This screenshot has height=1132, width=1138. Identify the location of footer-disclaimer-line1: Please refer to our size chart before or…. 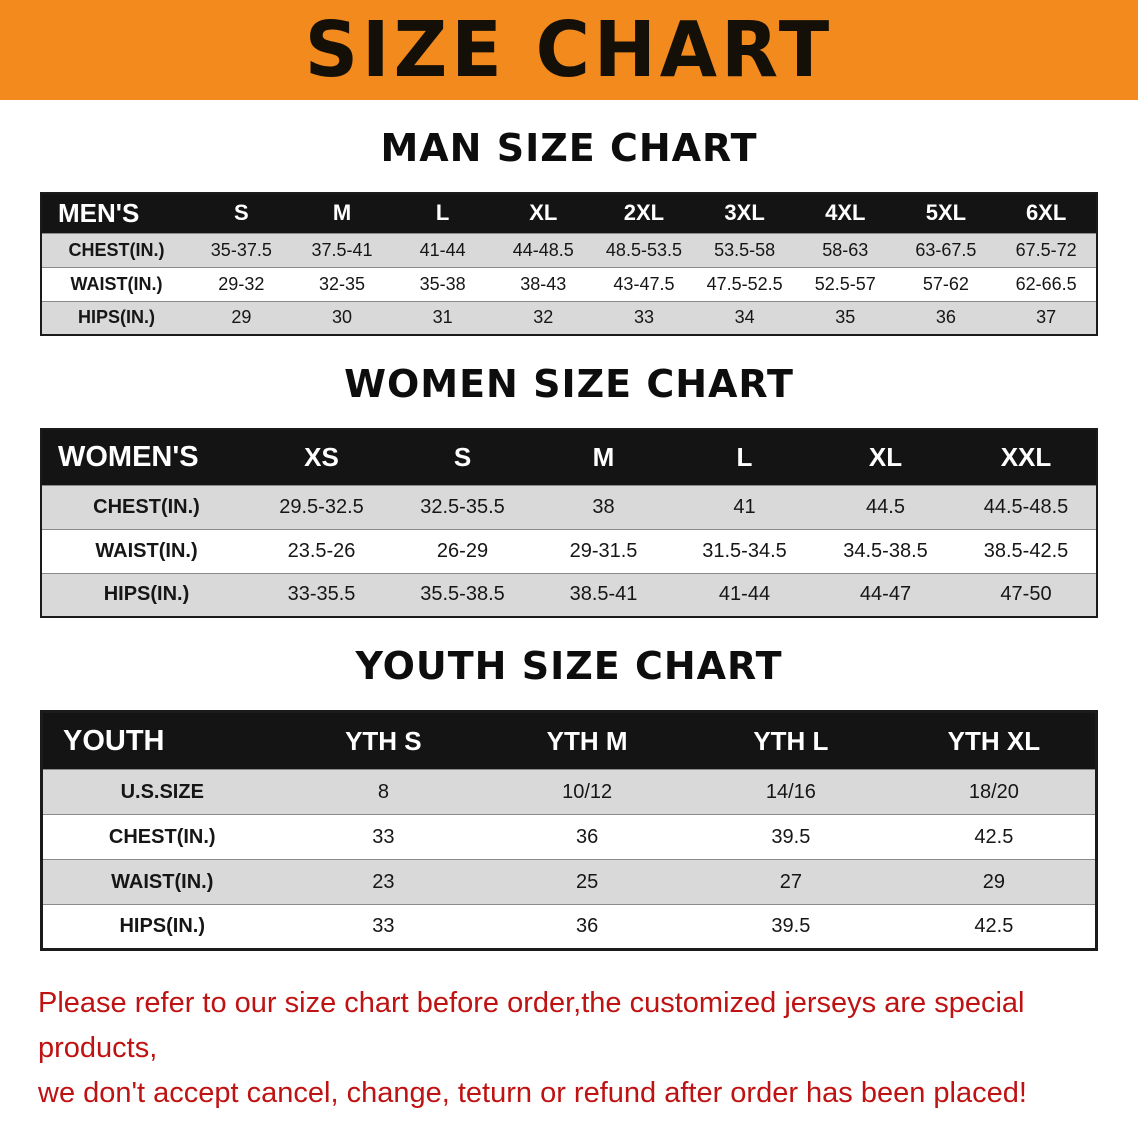
(531, 1025).